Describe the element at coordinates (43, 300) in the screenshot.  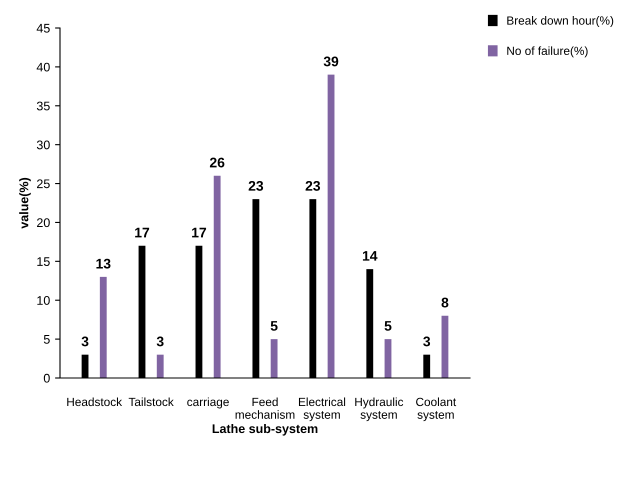
I see `y-tick-label: 10` at that location.